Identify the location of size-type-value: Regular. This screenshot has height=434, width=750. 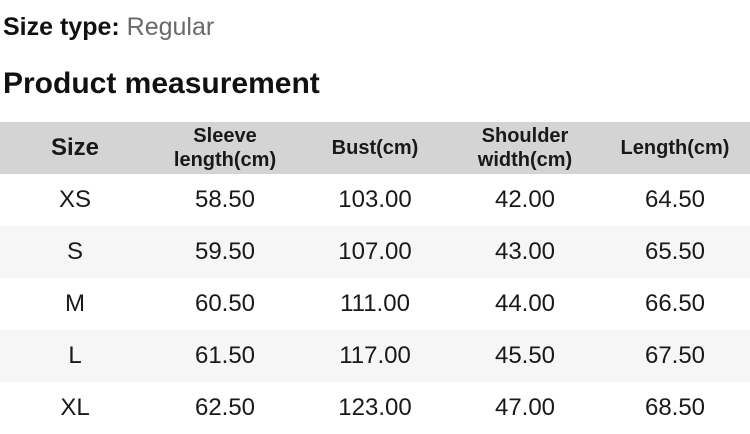
(170, 27).